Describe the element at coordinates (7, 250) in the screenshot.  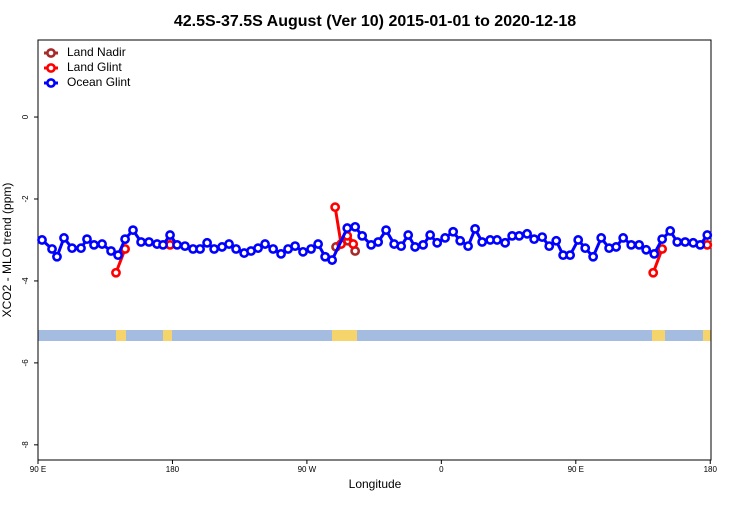
I see `y-axis-label: XCO2 - MLO trend (ppm)` at that location.